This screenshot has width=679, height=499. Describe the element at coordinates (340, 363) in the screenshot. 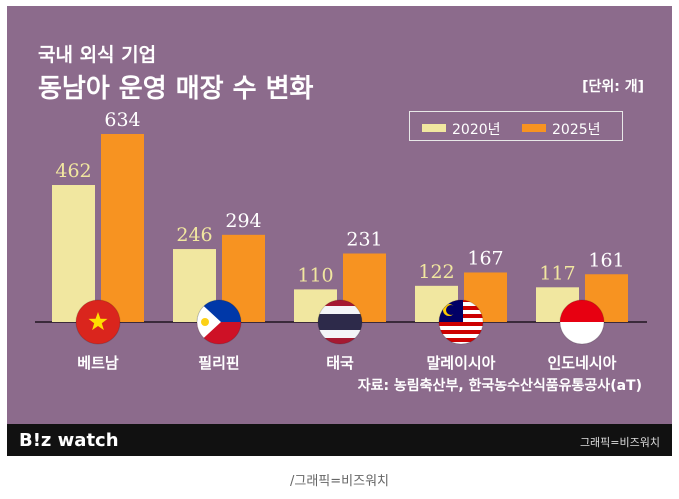

I see `category-label: 태국` at that location.